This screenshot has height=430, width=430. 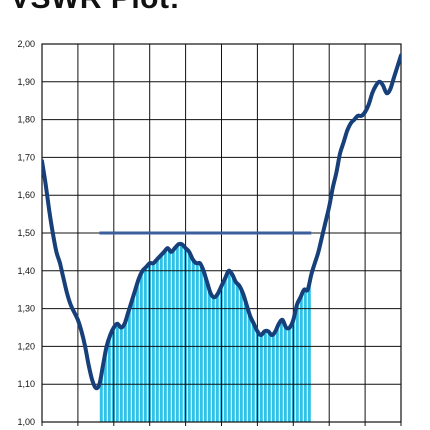 I want to click on y-tick-label: 1,10, so click(x=26, y=384).